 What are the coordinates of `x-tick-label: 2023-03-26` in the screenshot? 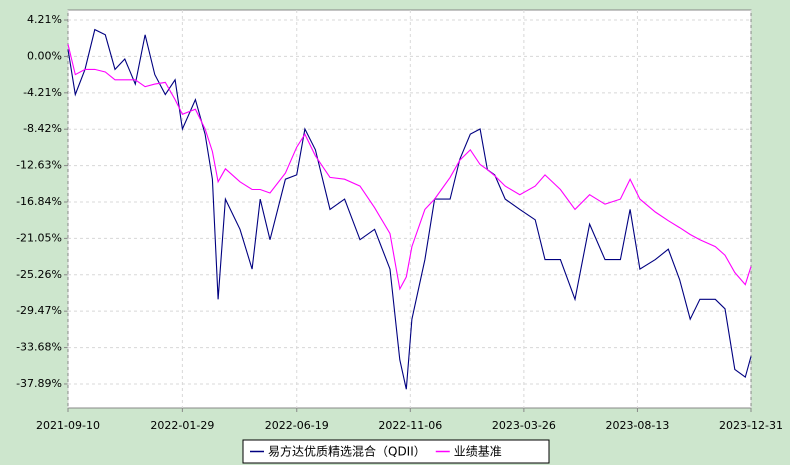 It's located at (524, 425).